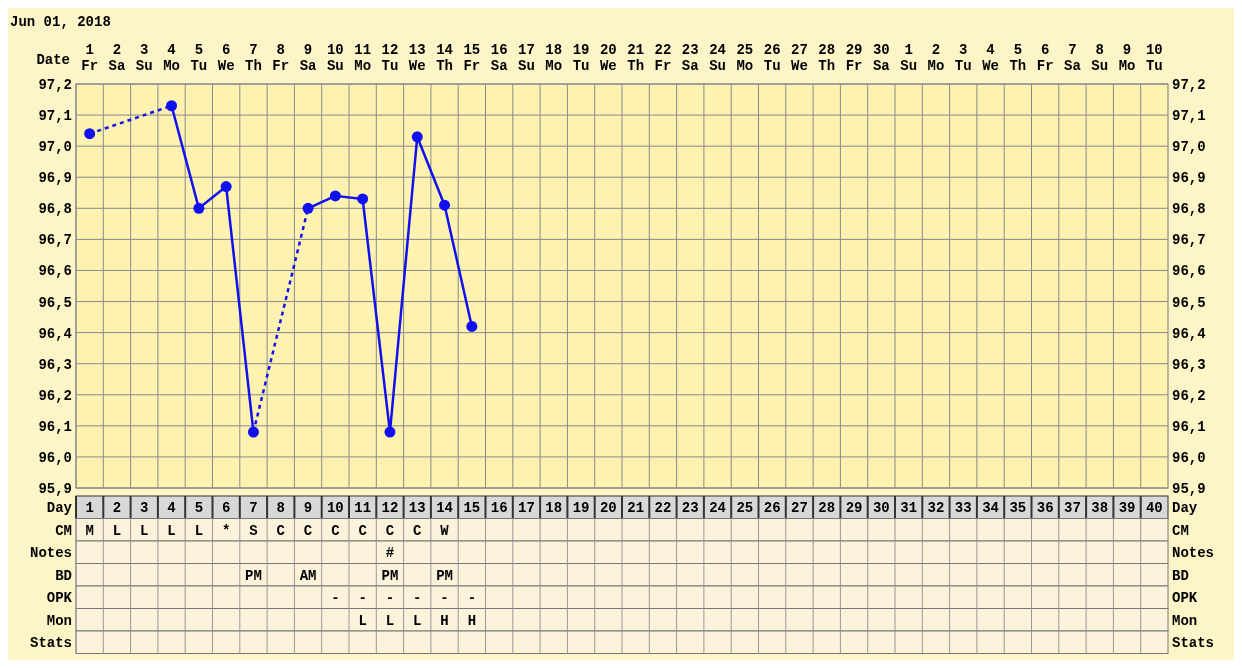 This screenshot has width=1242, height=668. Describe the element at coordinates (59, 620) in the screenshot. I see `text: Mon` at that location.